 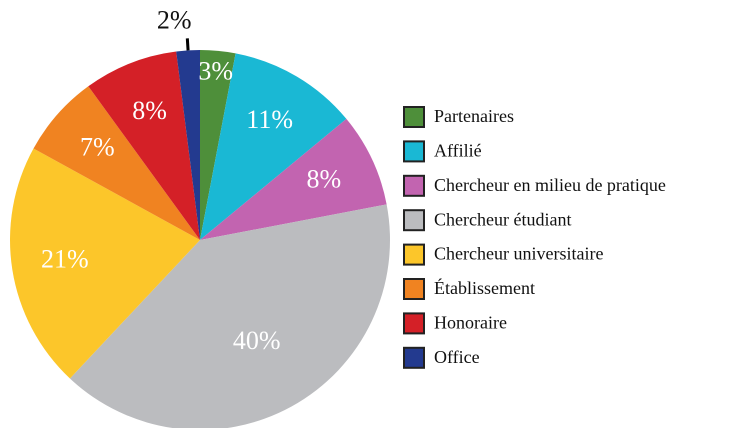 I want to click on legend-label: Chercheur en milieu de pratique, so click(x=550, y=185).